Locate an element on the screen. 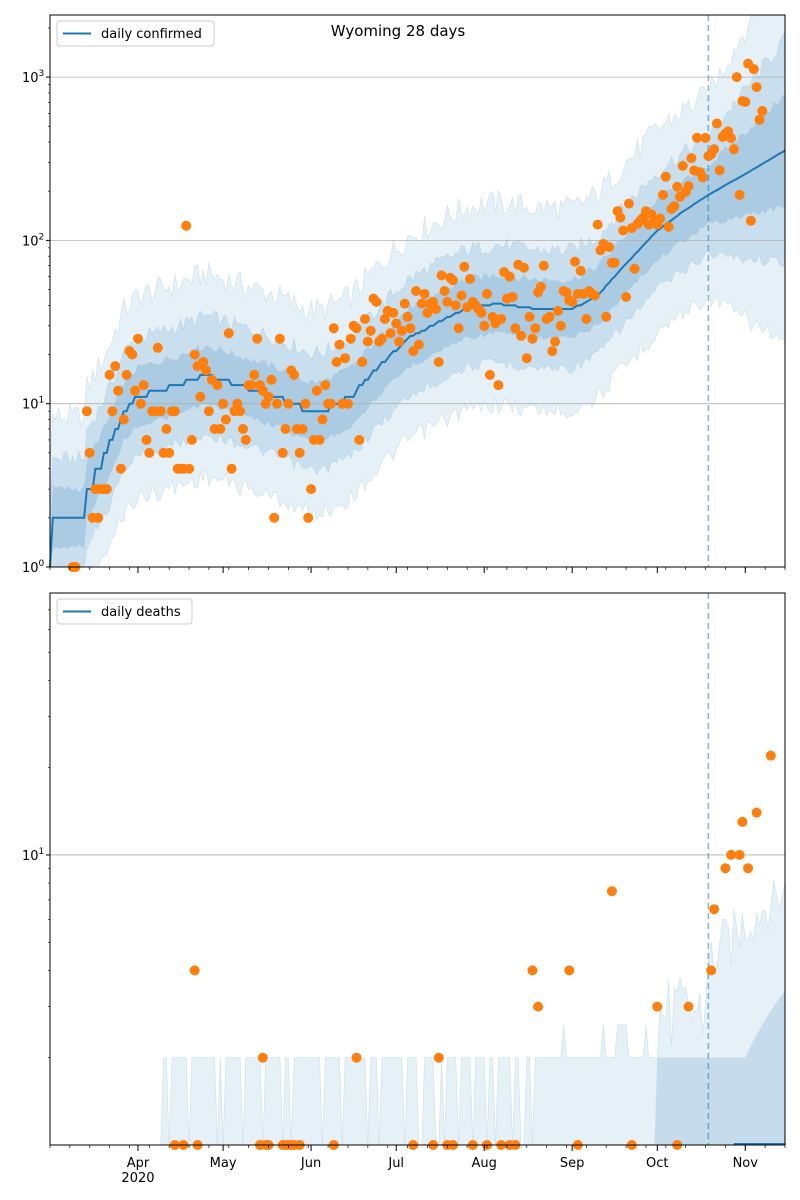 The image size is (800, 1200). x-year-label: 2020 is located at coordinates (137, 1178).